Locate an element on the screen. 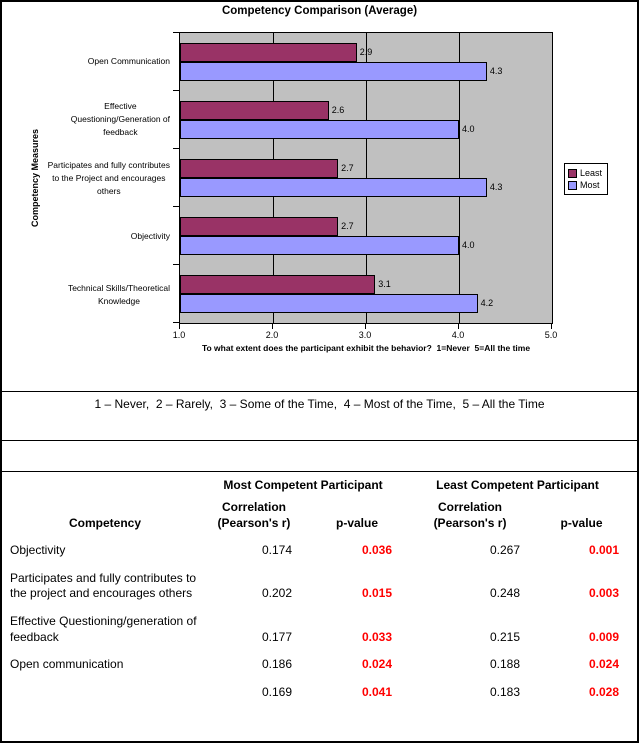 This screenshot has width=639, height=743. most-correlation-cell: 0.174 is located at coordinates (276, 550).